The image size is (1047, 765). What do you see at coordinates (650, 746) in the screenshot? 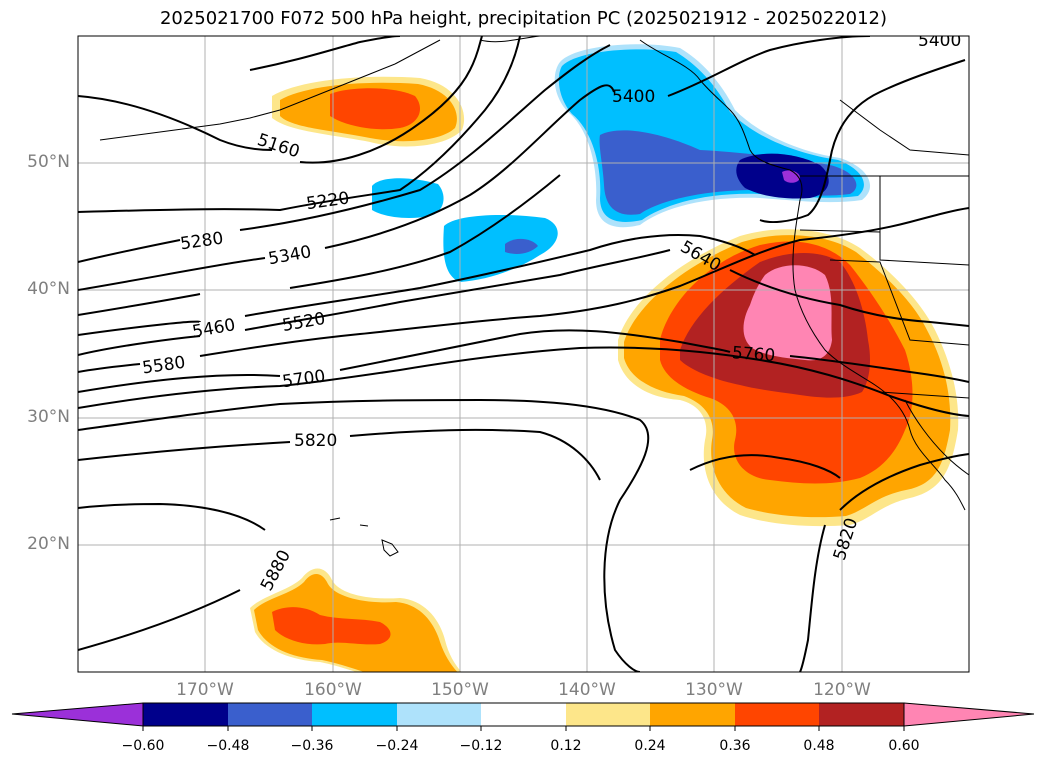
I see `colorbar-tick-label: 0.24` at bounding box center [650, 746].